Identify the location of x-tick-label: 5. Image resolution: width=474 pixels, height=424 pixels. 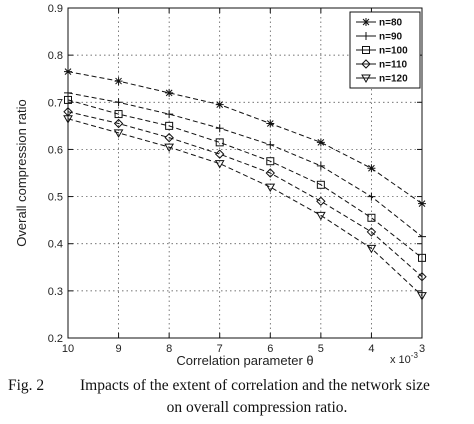
(321, 349).